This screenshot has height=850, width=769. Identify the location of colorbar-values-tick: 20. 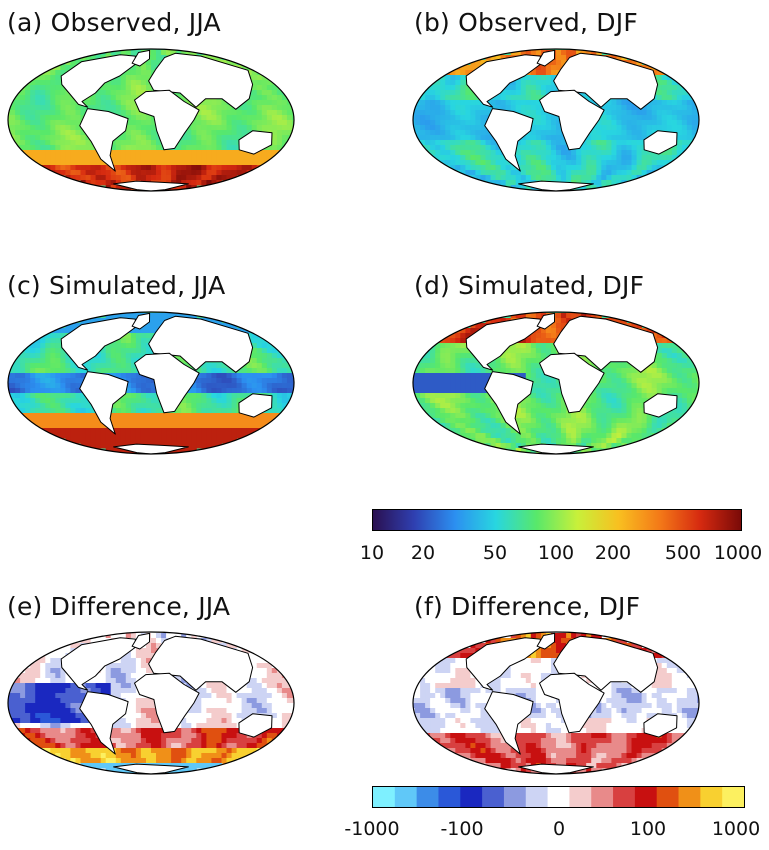
(423, 553).